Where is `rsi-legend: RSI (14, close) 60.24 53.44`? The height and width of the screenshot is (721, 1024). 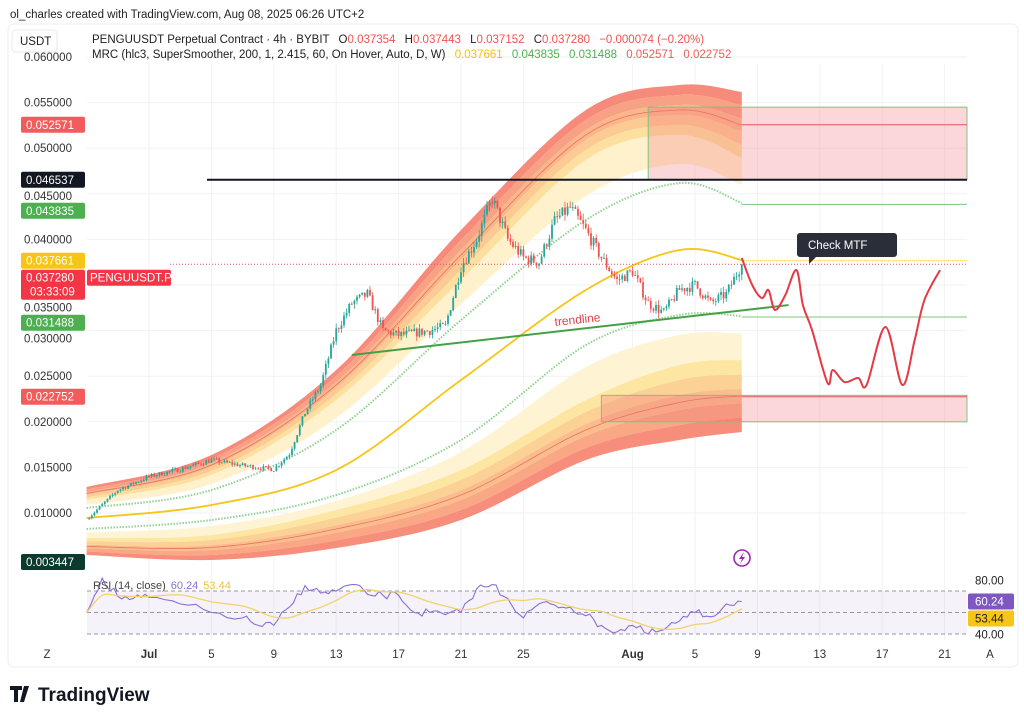 rsi-legend: RSI (14, close) 60.24 53.44 is located at coordinates (162, 586).